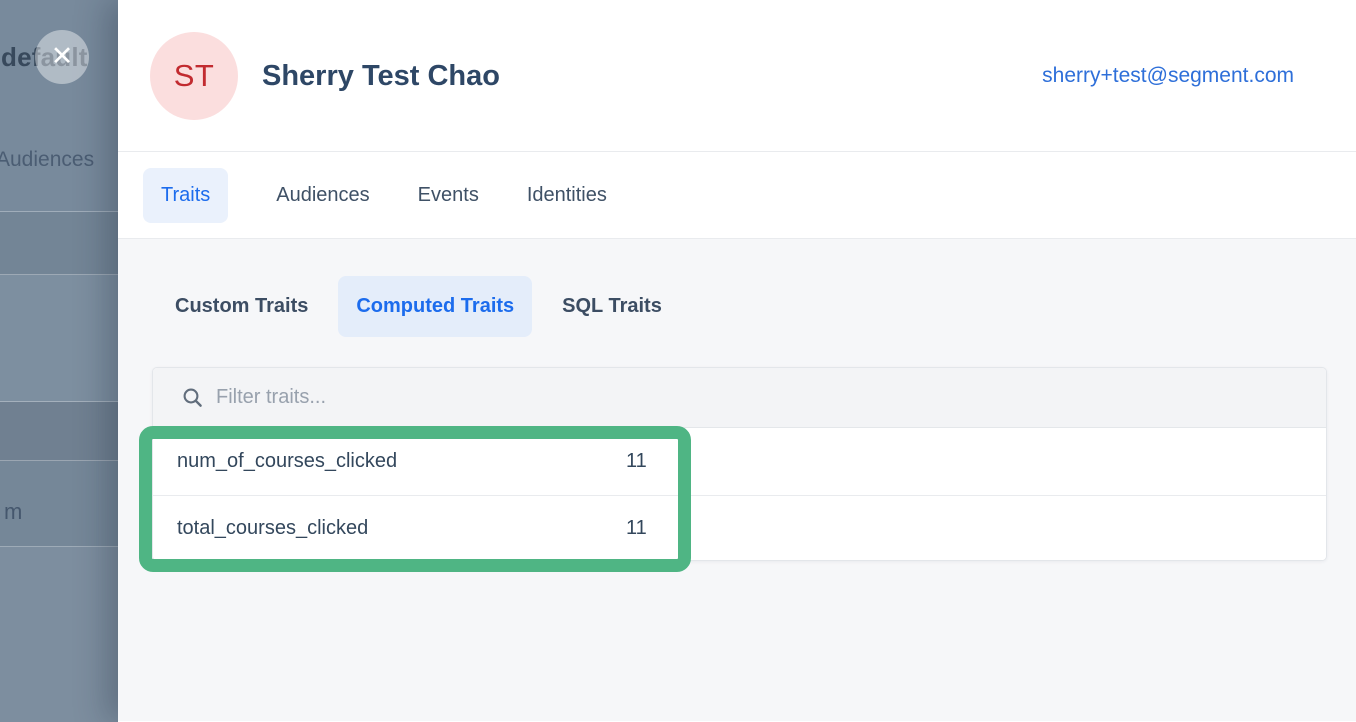 The image size is (1356, 722). Describe the element at coordinates (739, 527) in the screenshot. I see `trait-row: total_courses_clicked 11` at that location.